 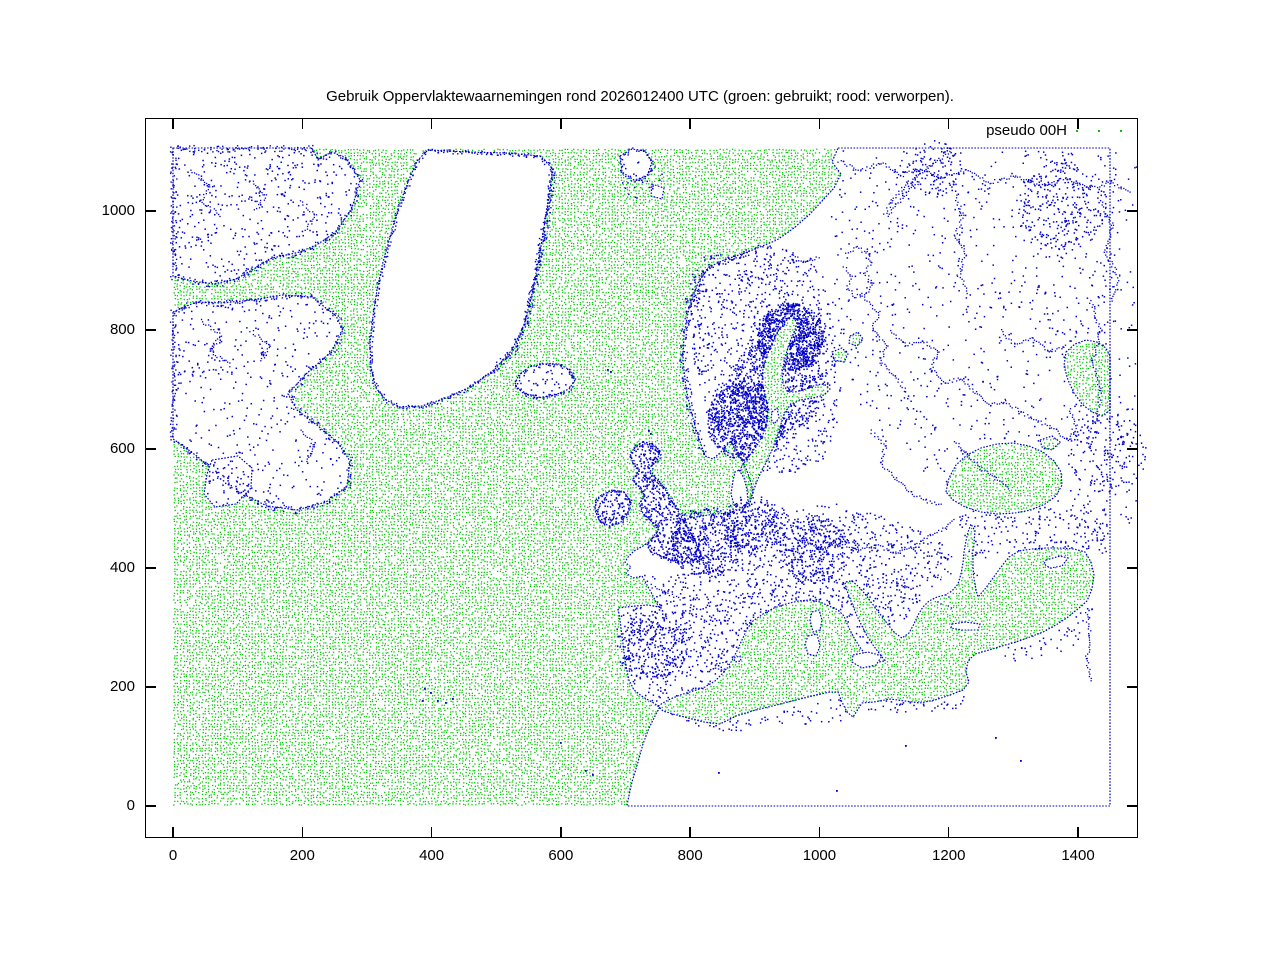 What do you see at coordinates (1078, 855) in the screenshot?
I see `x-tick-label: 1400` at bounding box center [1078, 855].